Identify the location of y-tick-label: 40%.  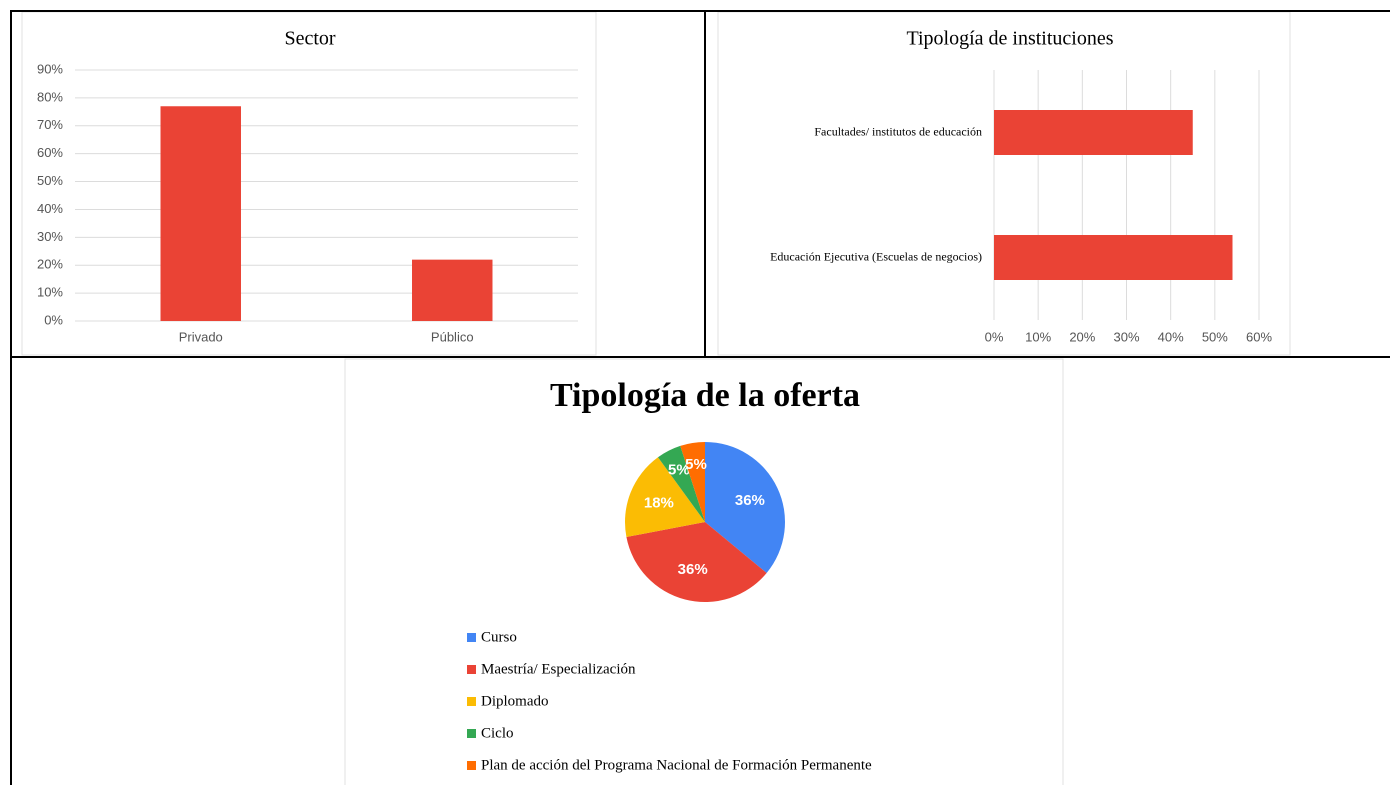
(50, 208).